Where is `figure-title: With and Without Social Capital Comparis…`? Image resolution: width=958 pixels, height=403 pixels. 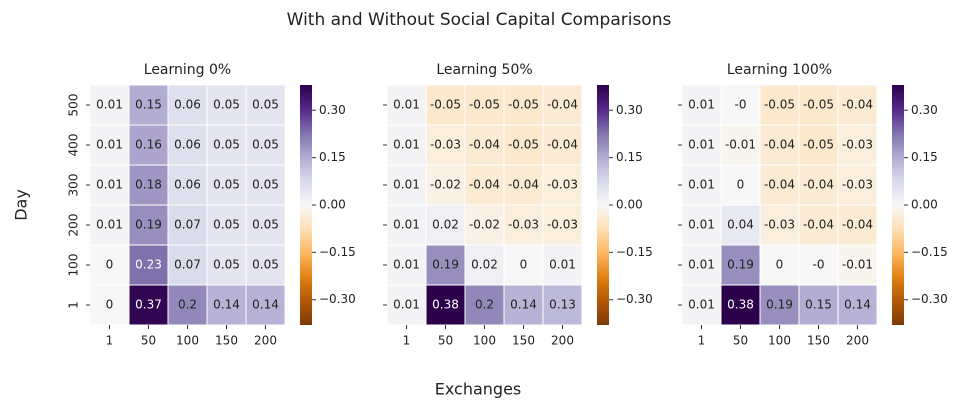
figure-title: With and Without Social Capital Comparis… is located at coordinates (479, 20).